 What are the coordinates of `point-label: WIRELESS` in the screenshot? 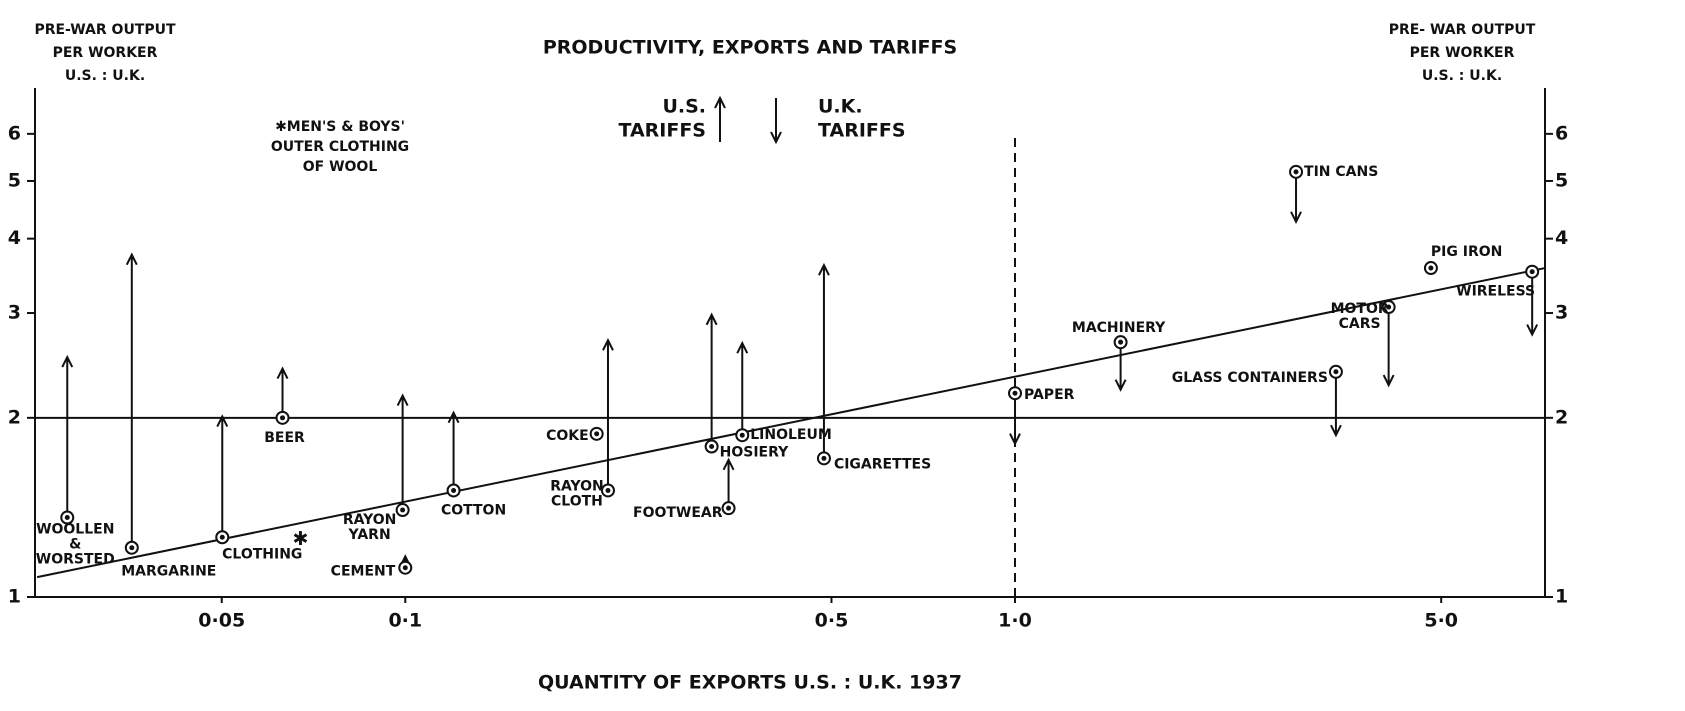 It's located at (1495, 292).